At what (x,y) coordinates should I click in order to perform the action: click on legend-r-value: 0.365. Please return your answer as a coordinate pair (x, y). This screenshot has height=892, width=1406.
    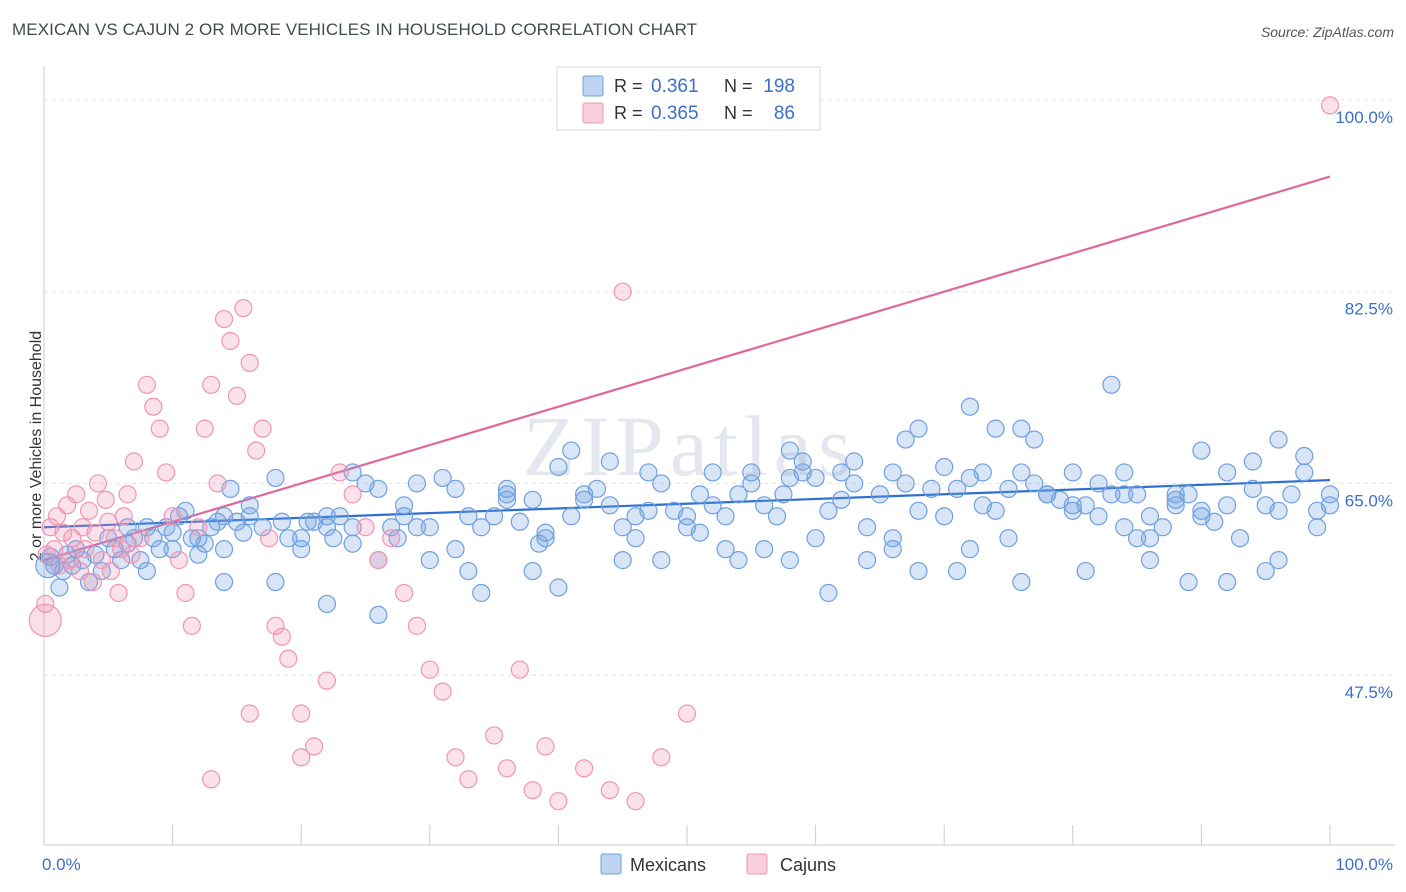
    Looking at the image, I should click on (675, 113).